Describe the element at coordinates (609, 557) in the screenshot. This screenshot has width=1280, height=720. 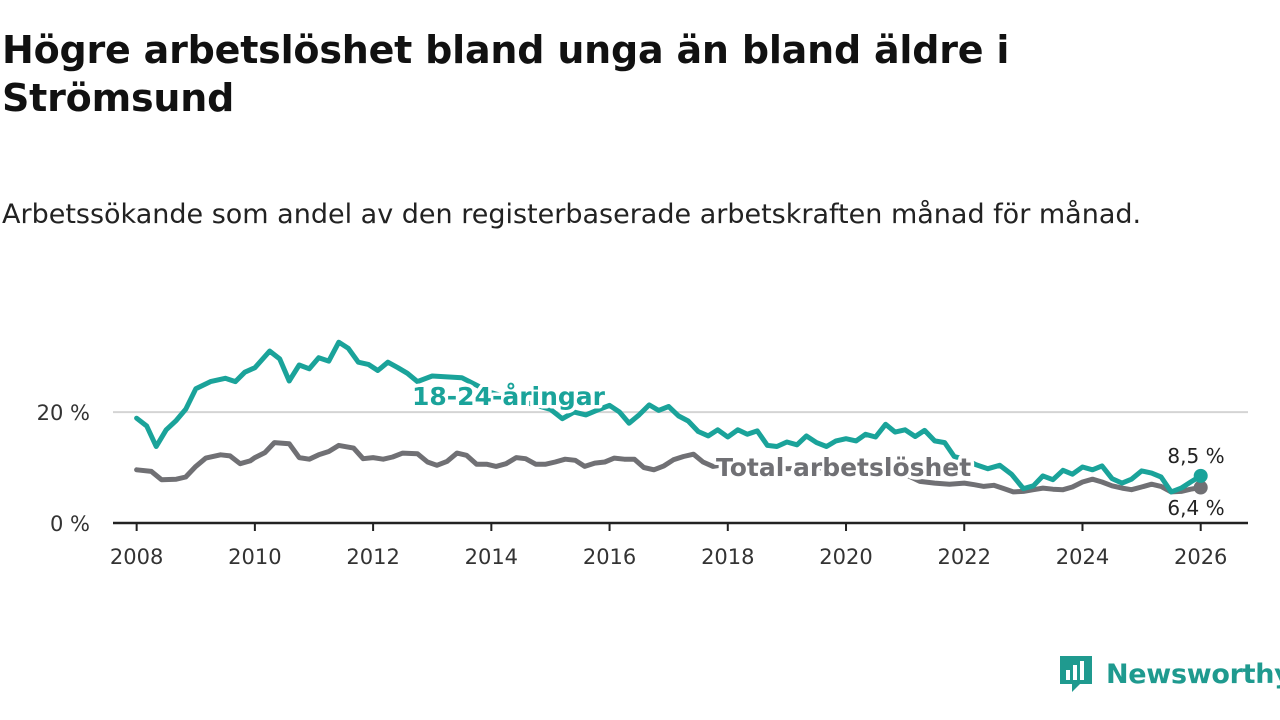
I see `x-tick-label: 2016` at that location.